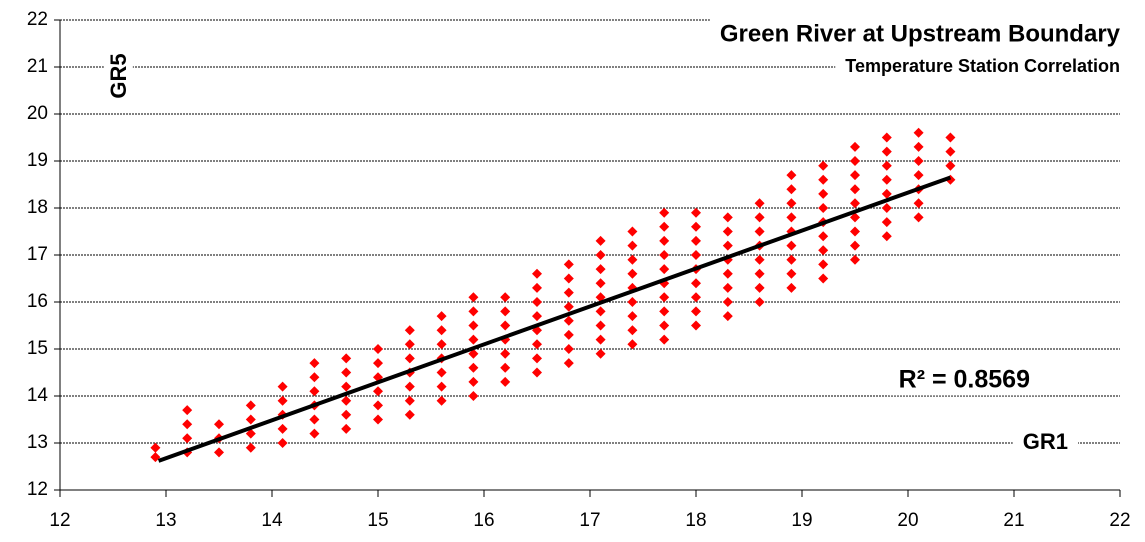  I want to click on x-tick-label: 15, so click(377, 520).